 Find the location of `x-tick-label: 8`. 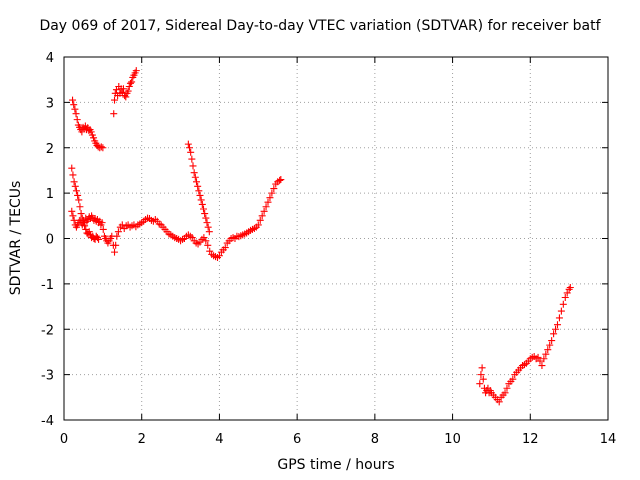

x-tick-label: 8 is located at coordinates (375, 439).